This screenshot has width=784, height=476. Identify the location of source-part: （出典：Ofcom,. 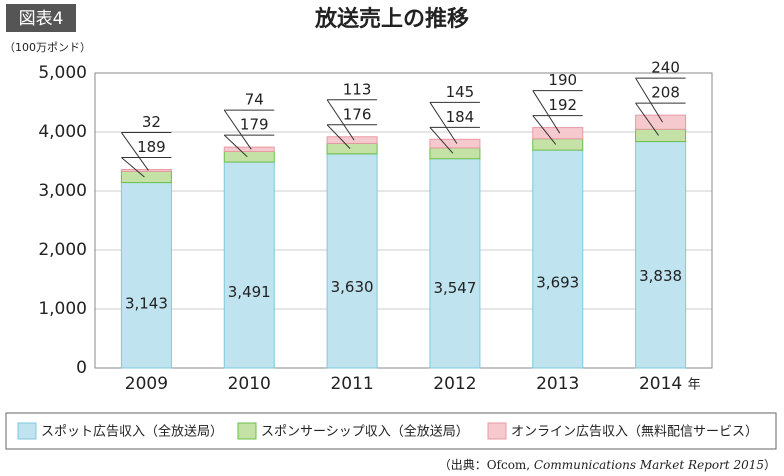
(486, 465).